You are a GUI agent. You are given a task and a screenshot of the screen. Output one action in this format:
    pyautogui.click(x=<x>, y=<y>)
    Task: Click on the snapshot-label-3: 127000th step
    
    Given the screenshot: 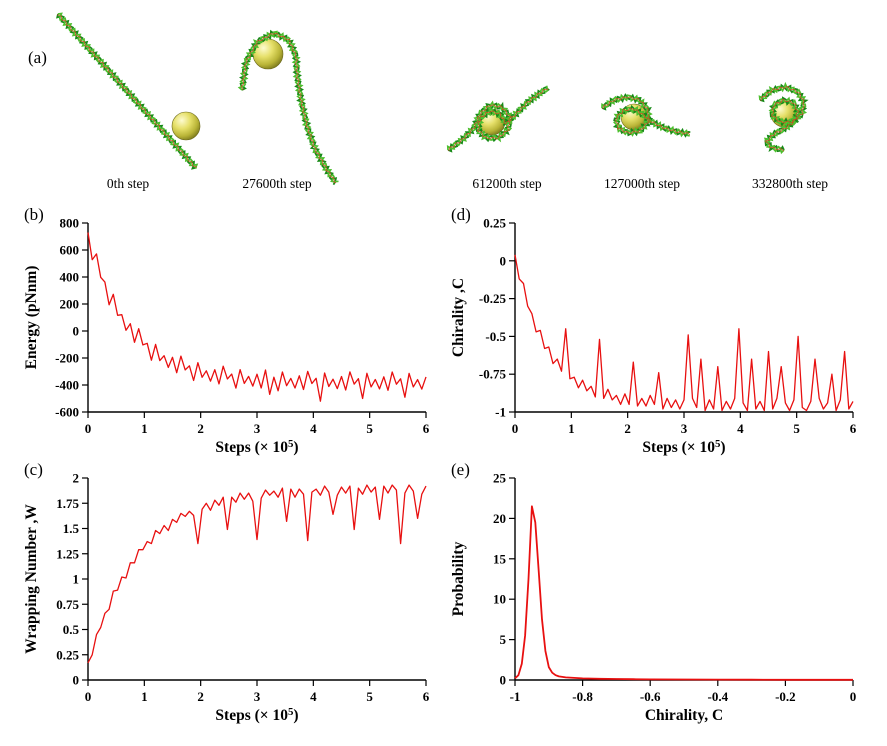 What is the action you would take?
    pyautogui.click(x=642, y=183)
    